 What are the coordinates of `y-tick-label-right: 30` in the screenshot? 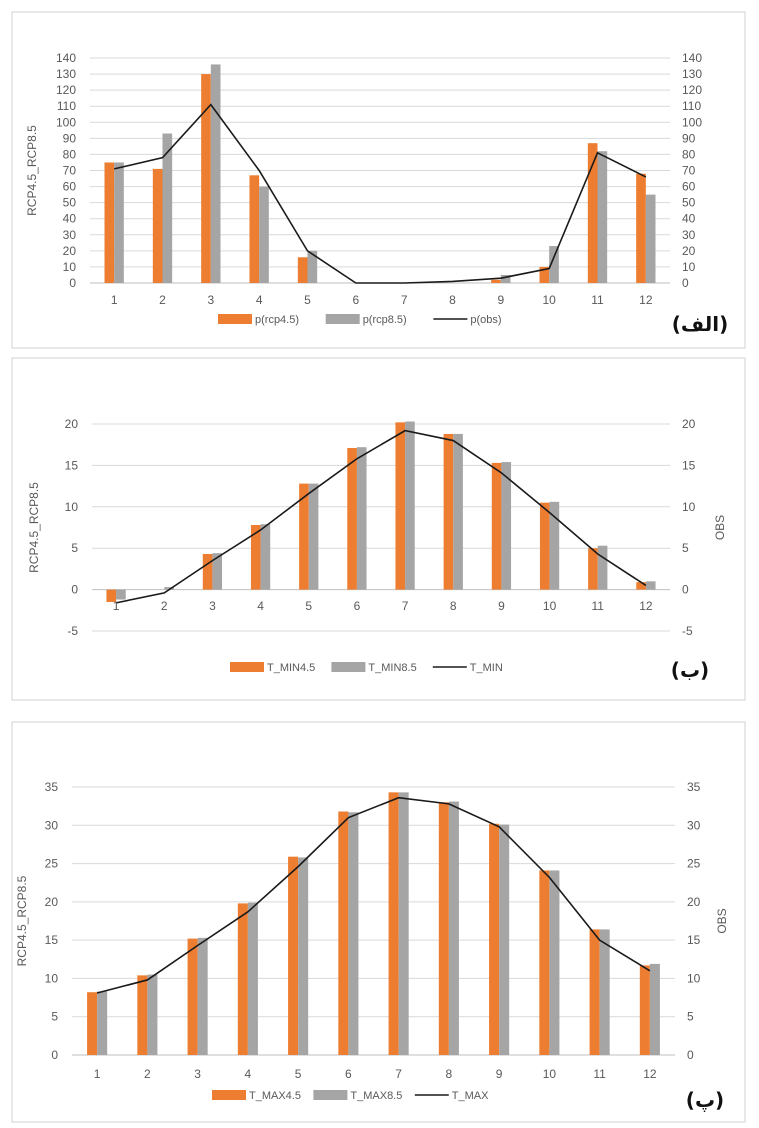 It's located at (694, 825).